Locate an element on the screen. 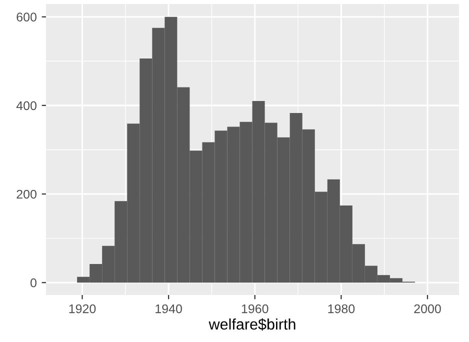 The height and width of the screenshot is (342, 469). y-tick-label: 0 is located at coordinates (33, 283).